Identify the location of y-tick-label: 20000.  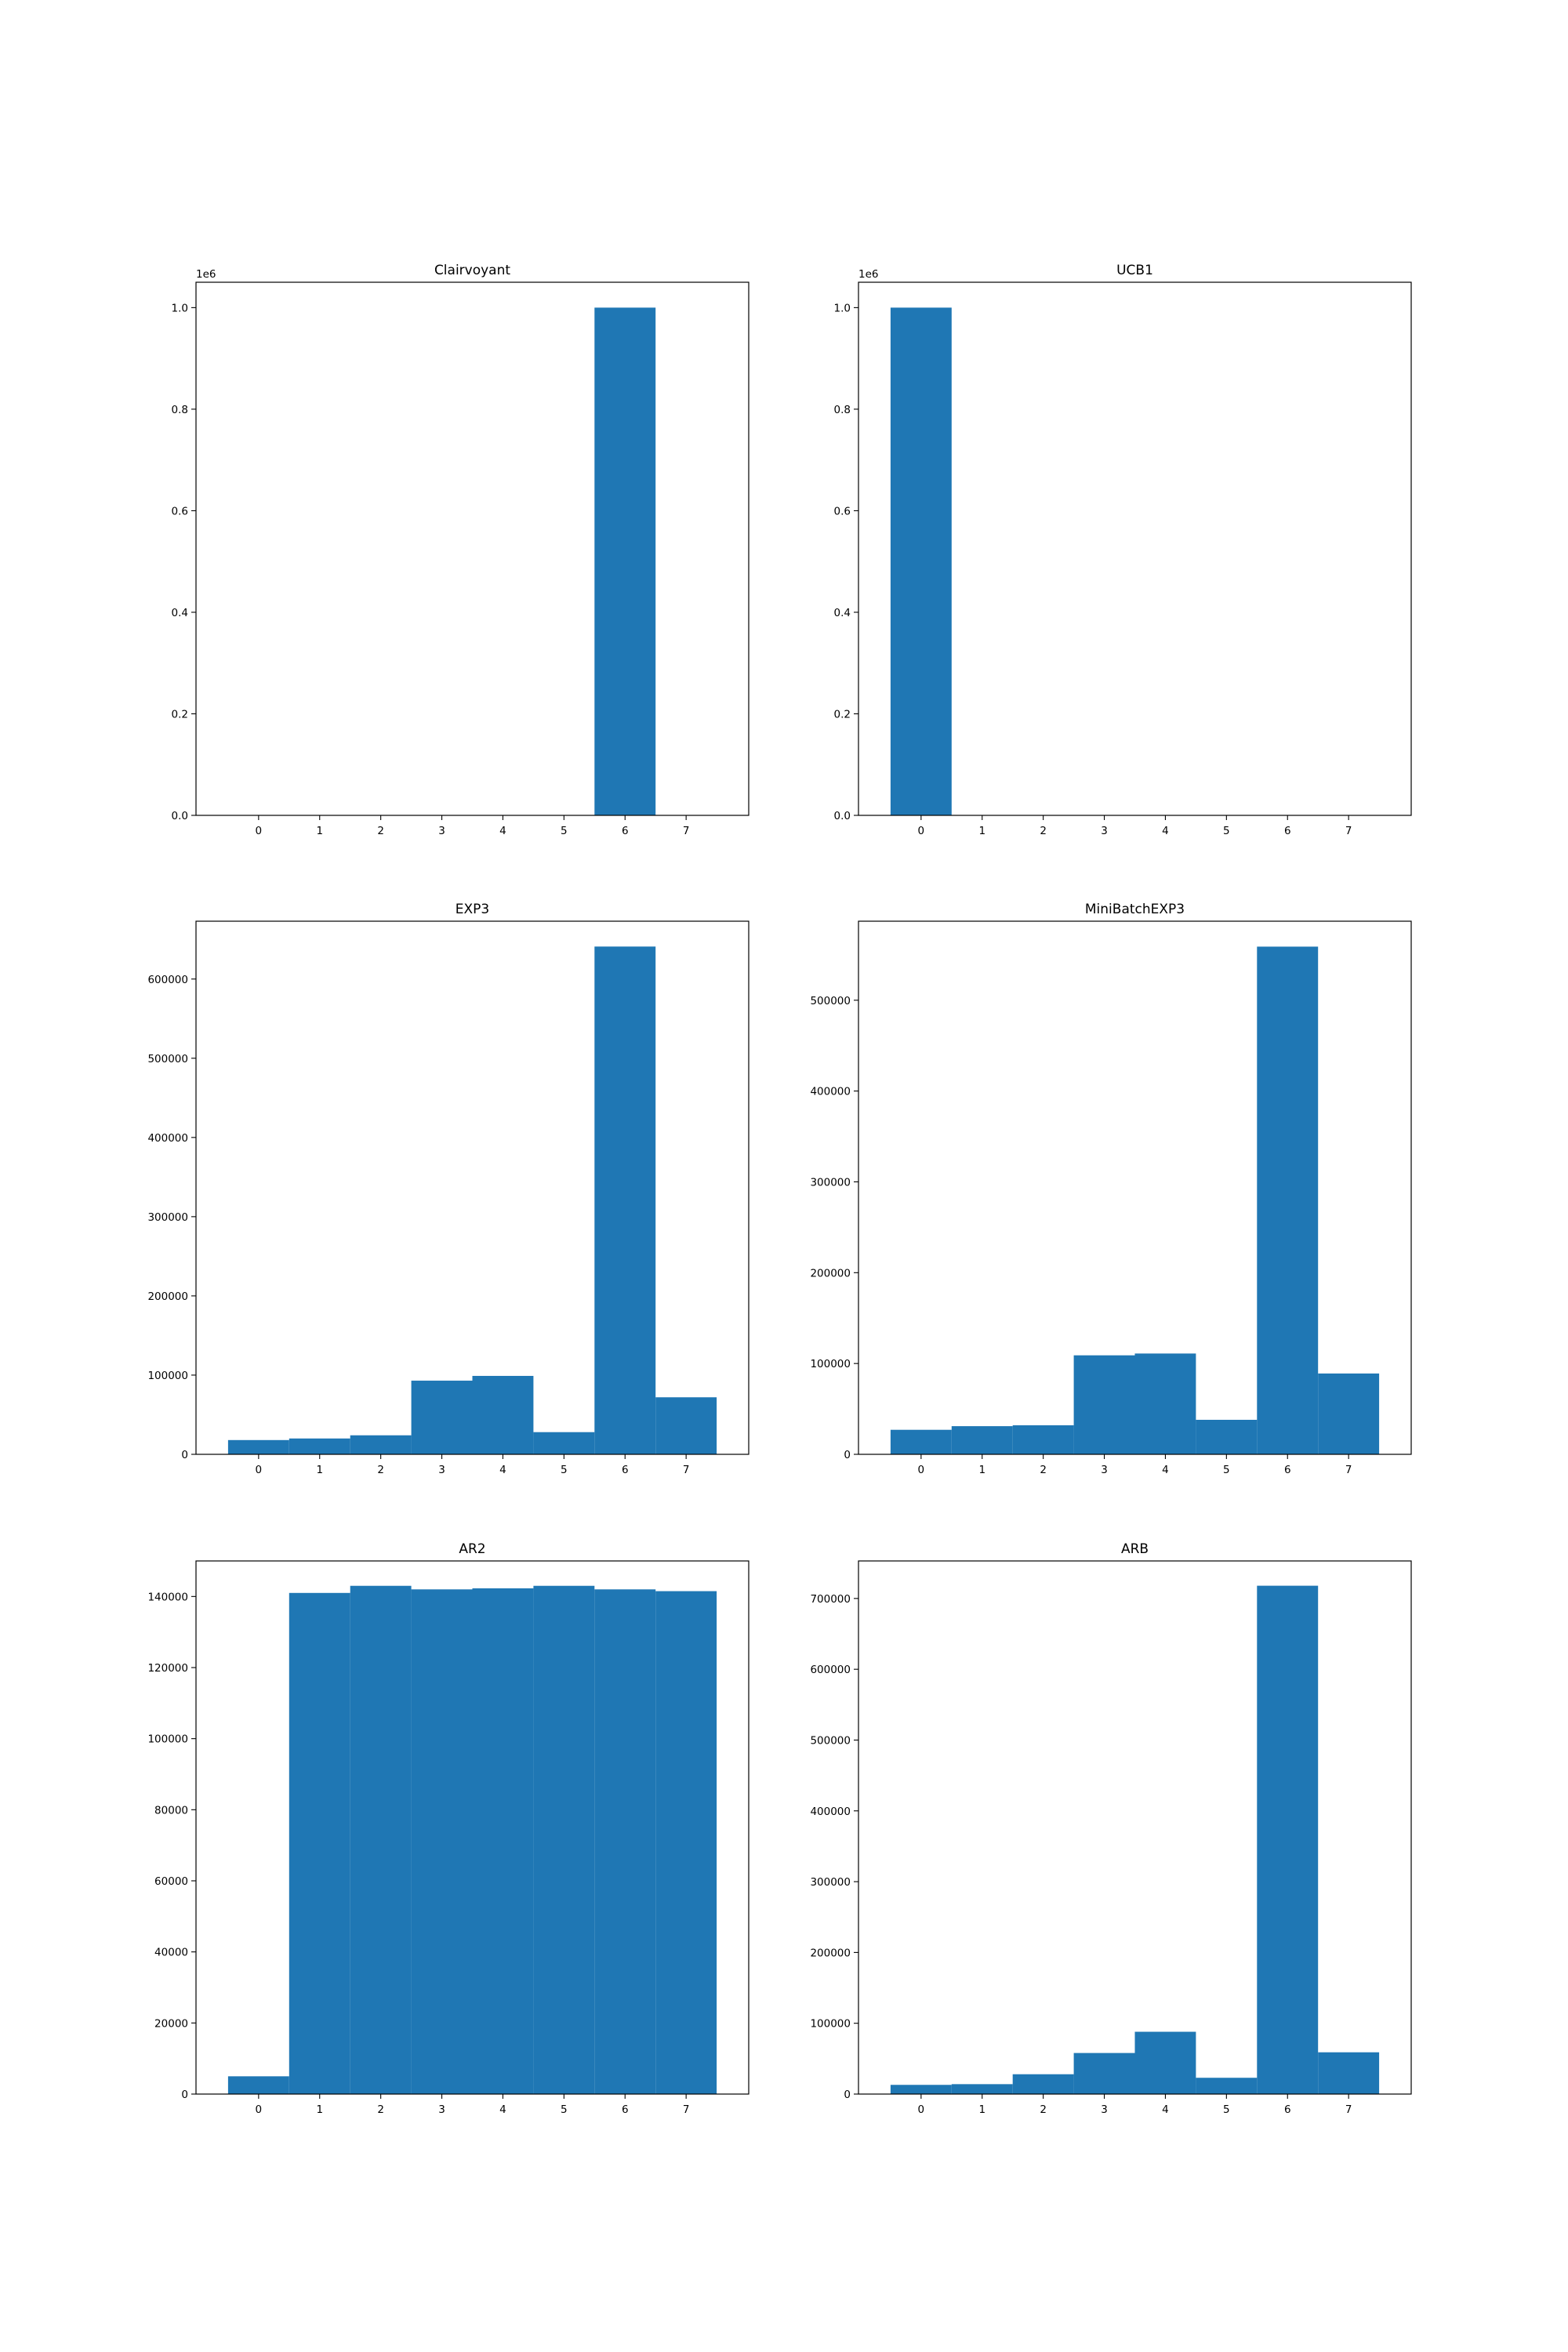
(171, 2023).